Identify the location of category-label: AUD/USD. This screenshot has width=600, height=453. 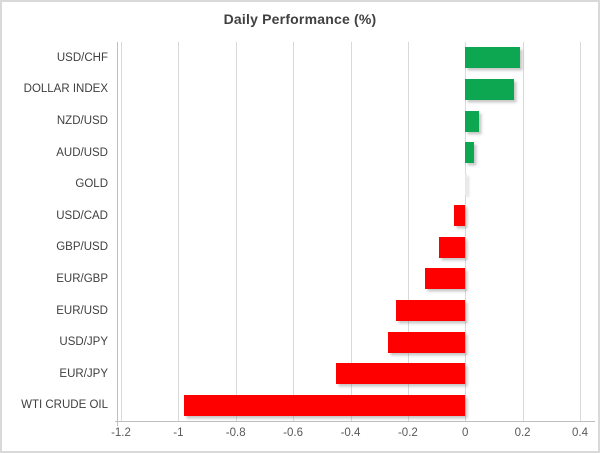
(82, 152).